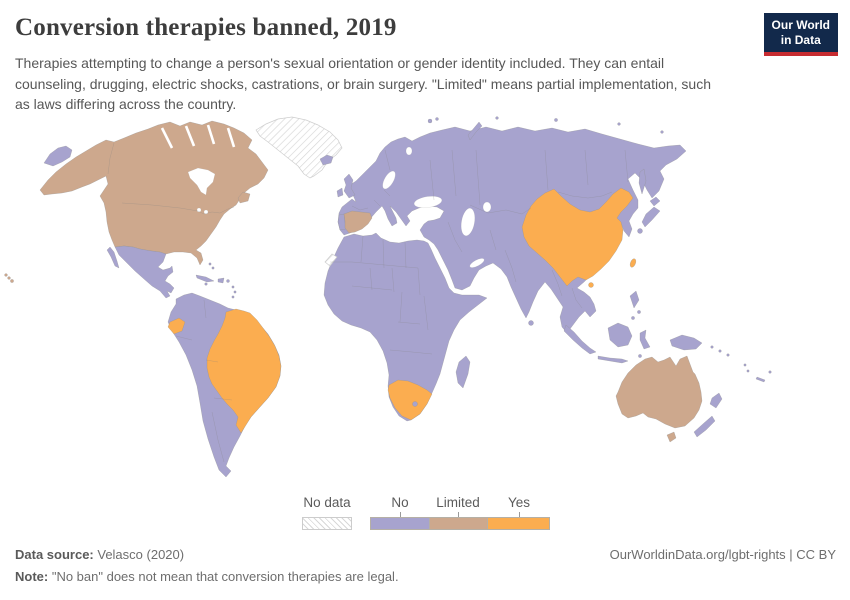  I want to click on region-japan, so click(649, 215).